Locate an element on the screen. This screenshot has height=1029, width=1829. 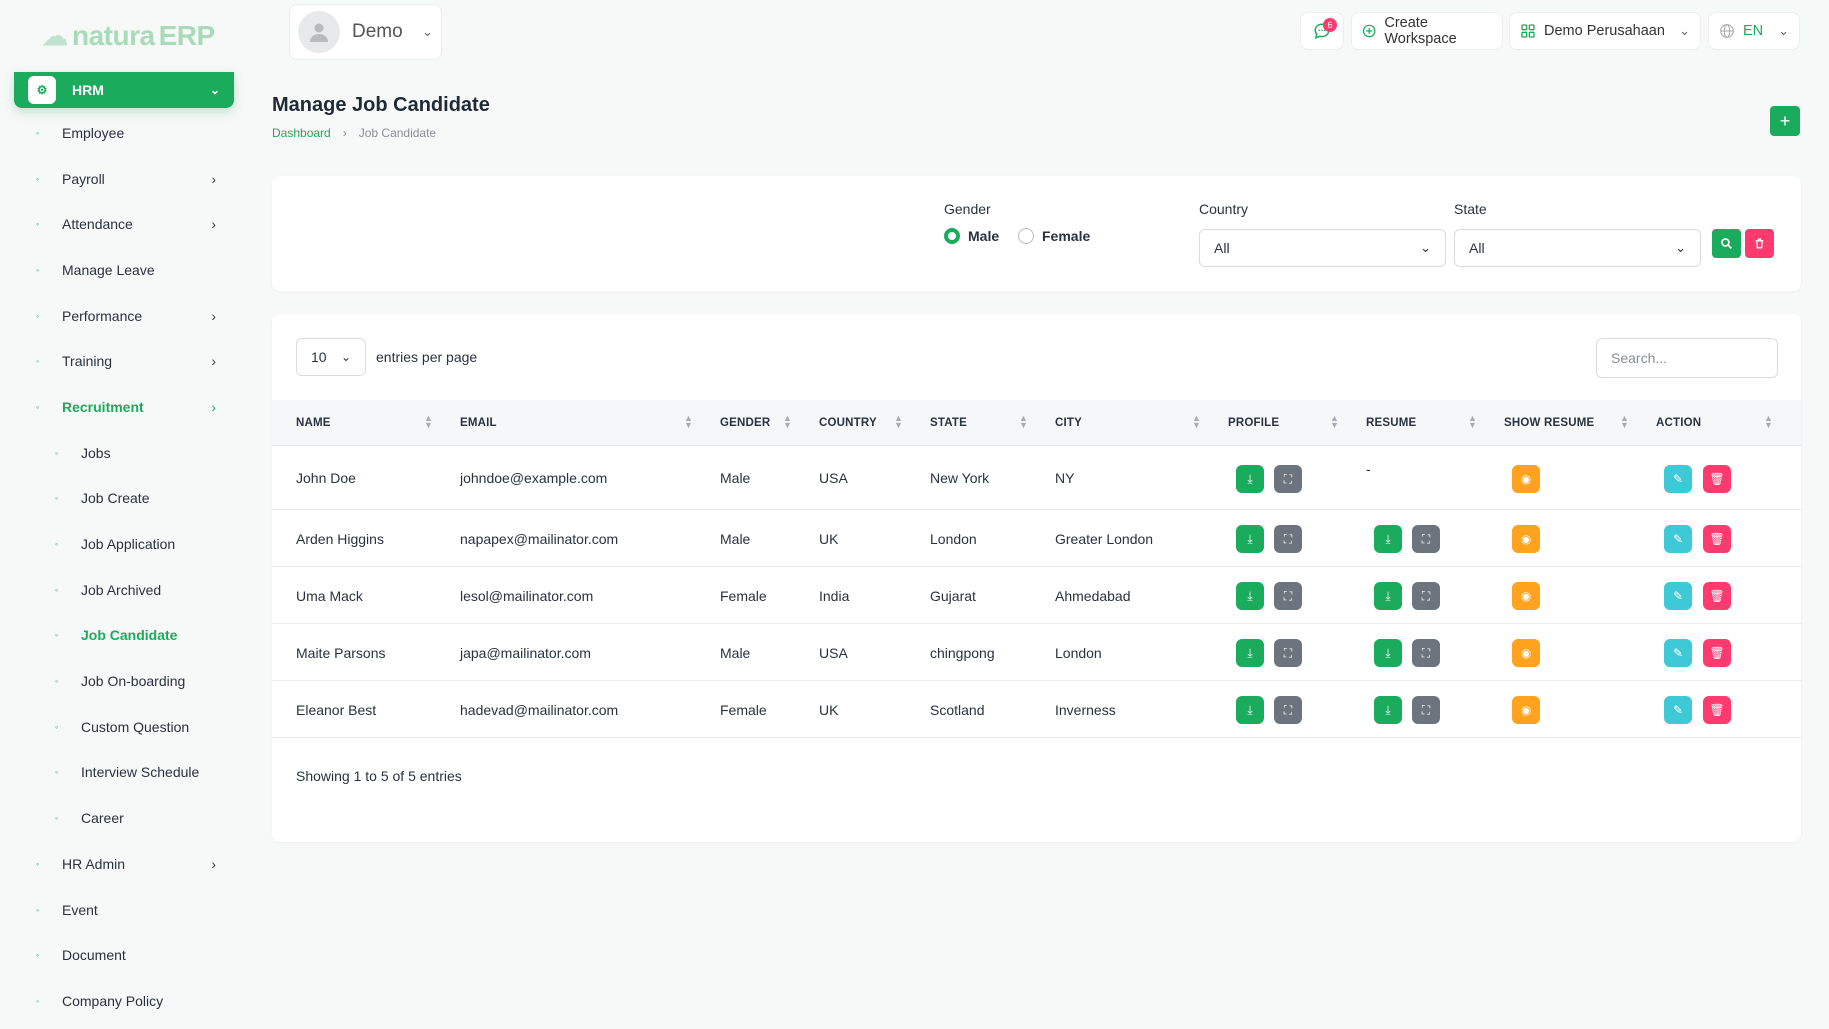
sidebar-item-event: ◦ Event is located at coordinates (124, 910).